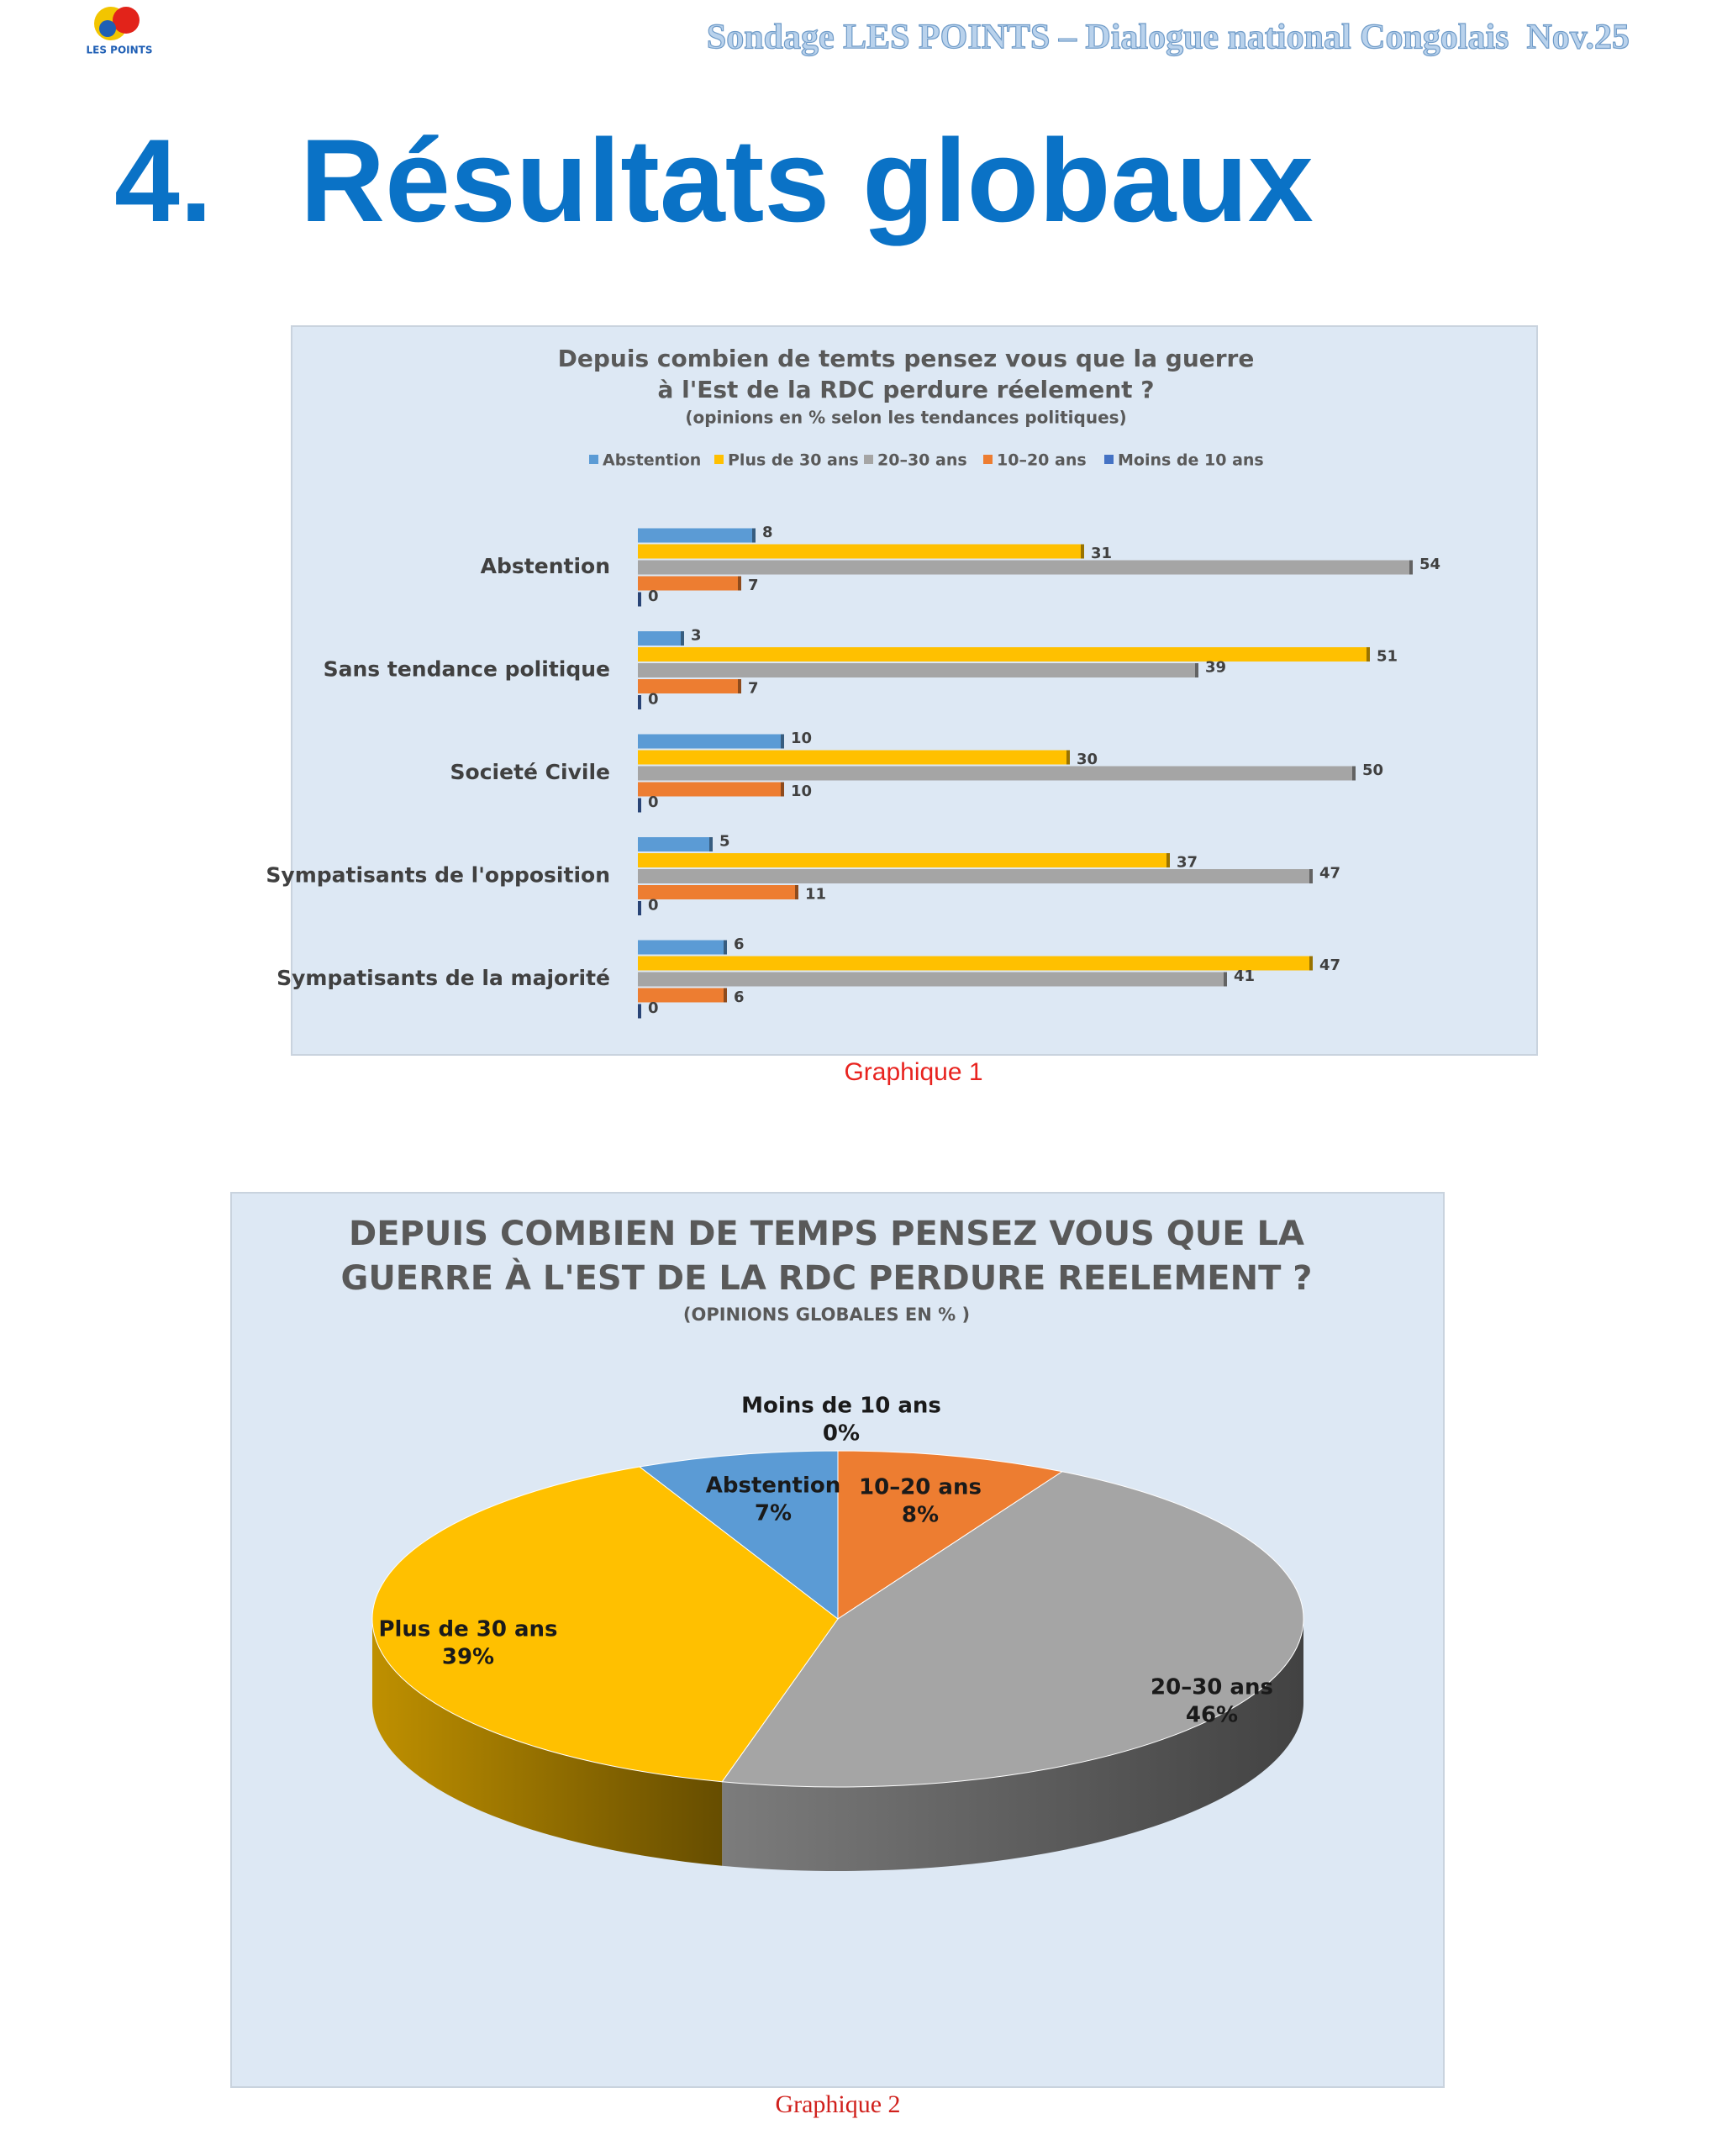 The height and width of the screenshot is (2156, 1722). I want to click on value-label: 51, so click(1387, 657).